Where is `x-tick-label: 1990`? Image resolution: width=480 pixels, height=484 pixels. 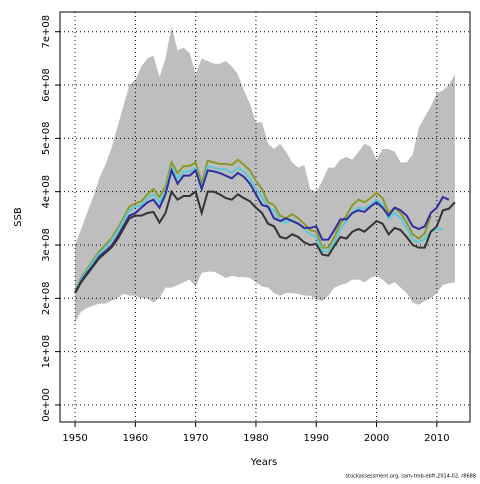 x-tick-label: 1990 is located at coordinates (316, 438).